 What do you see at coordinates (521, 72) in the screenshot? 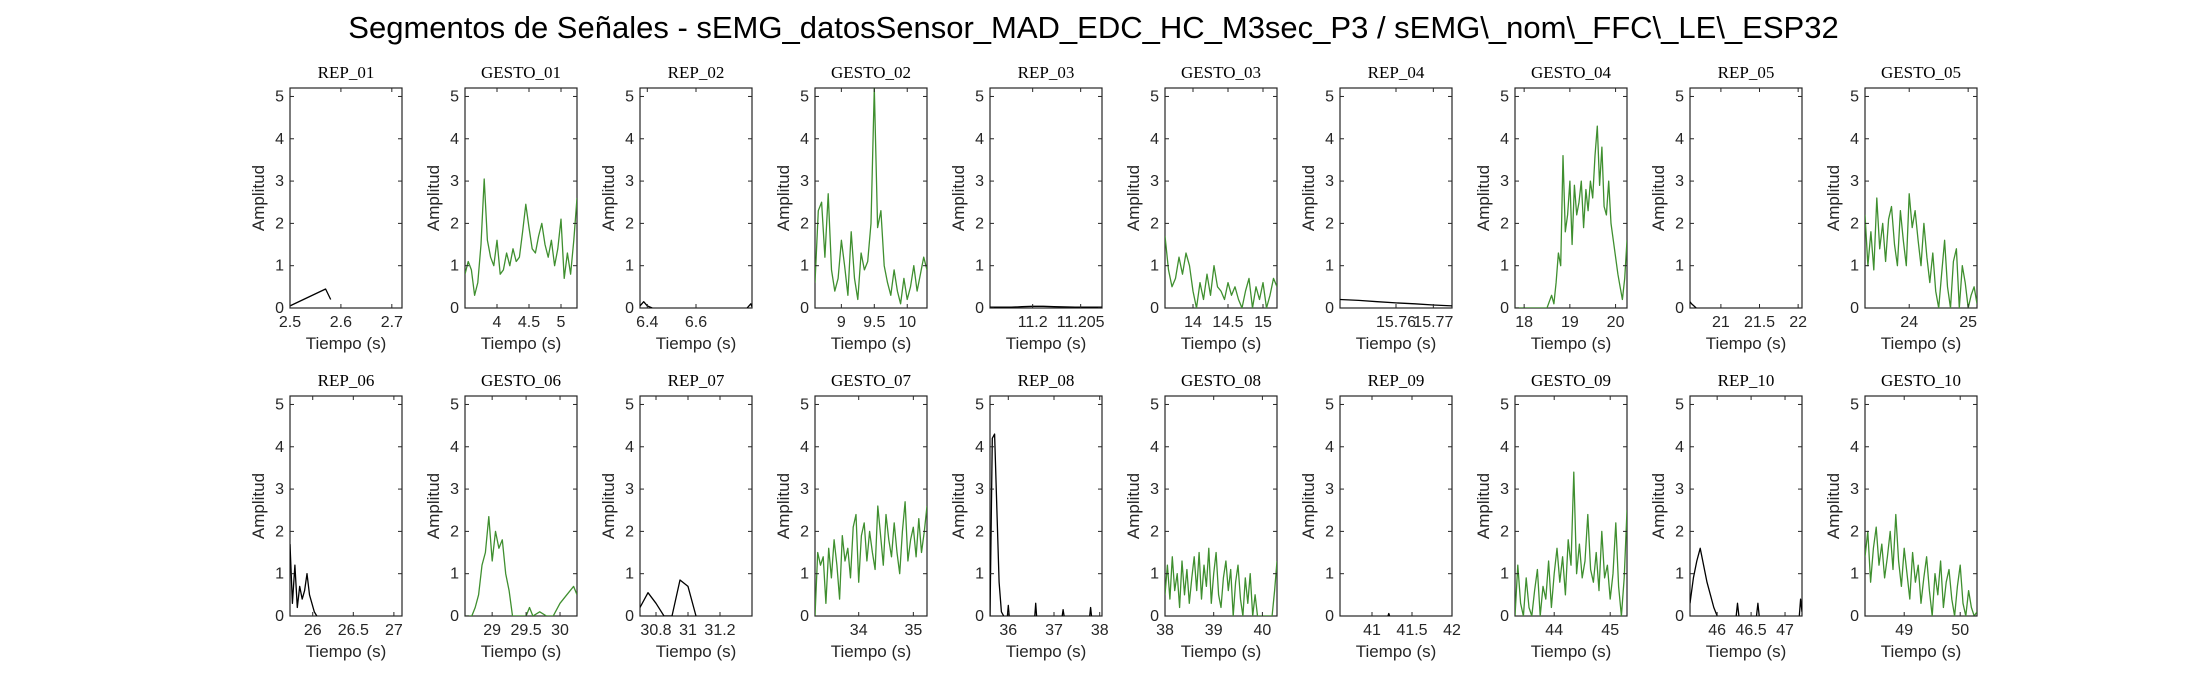
I see `axes-title-gesto-01: GESTO_01` at bounding box center [521, 72].